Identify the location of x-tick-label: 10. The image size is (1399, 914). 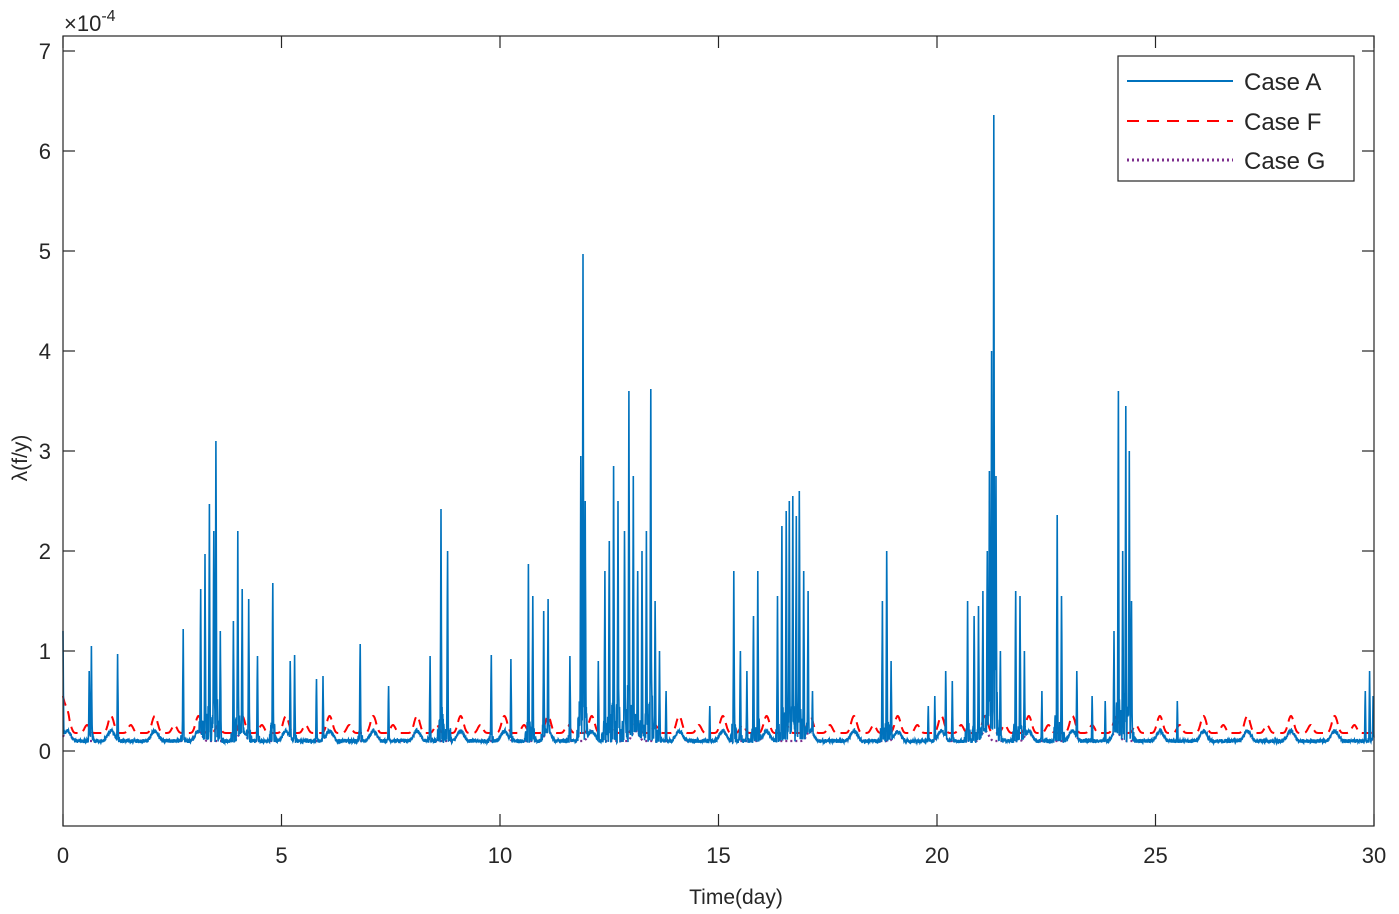
(500, 855).